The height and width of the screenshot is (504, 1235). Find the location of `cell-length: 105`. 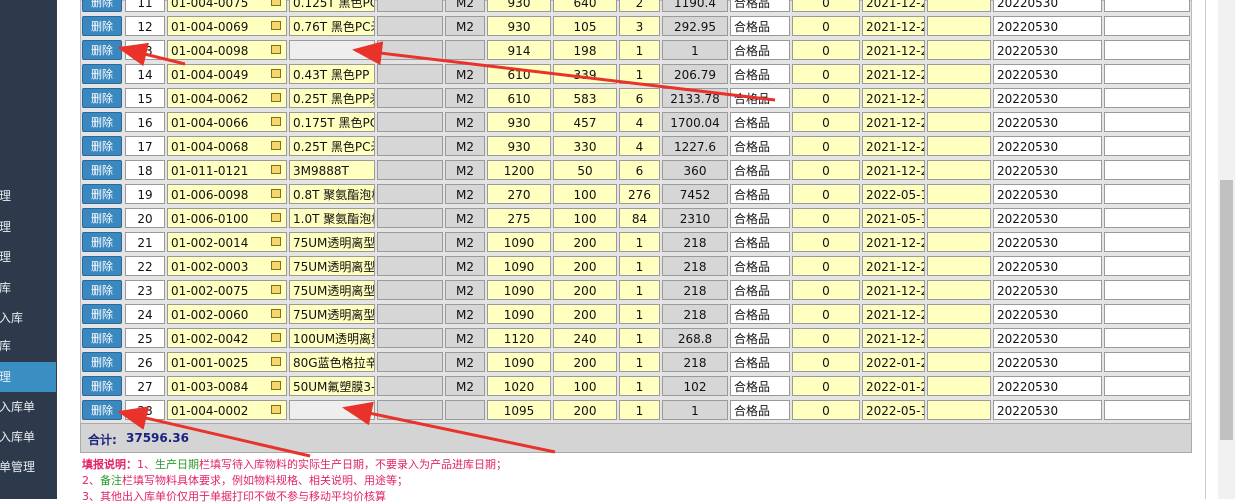

cell-length: 105 is located at coordinates (585, 26).